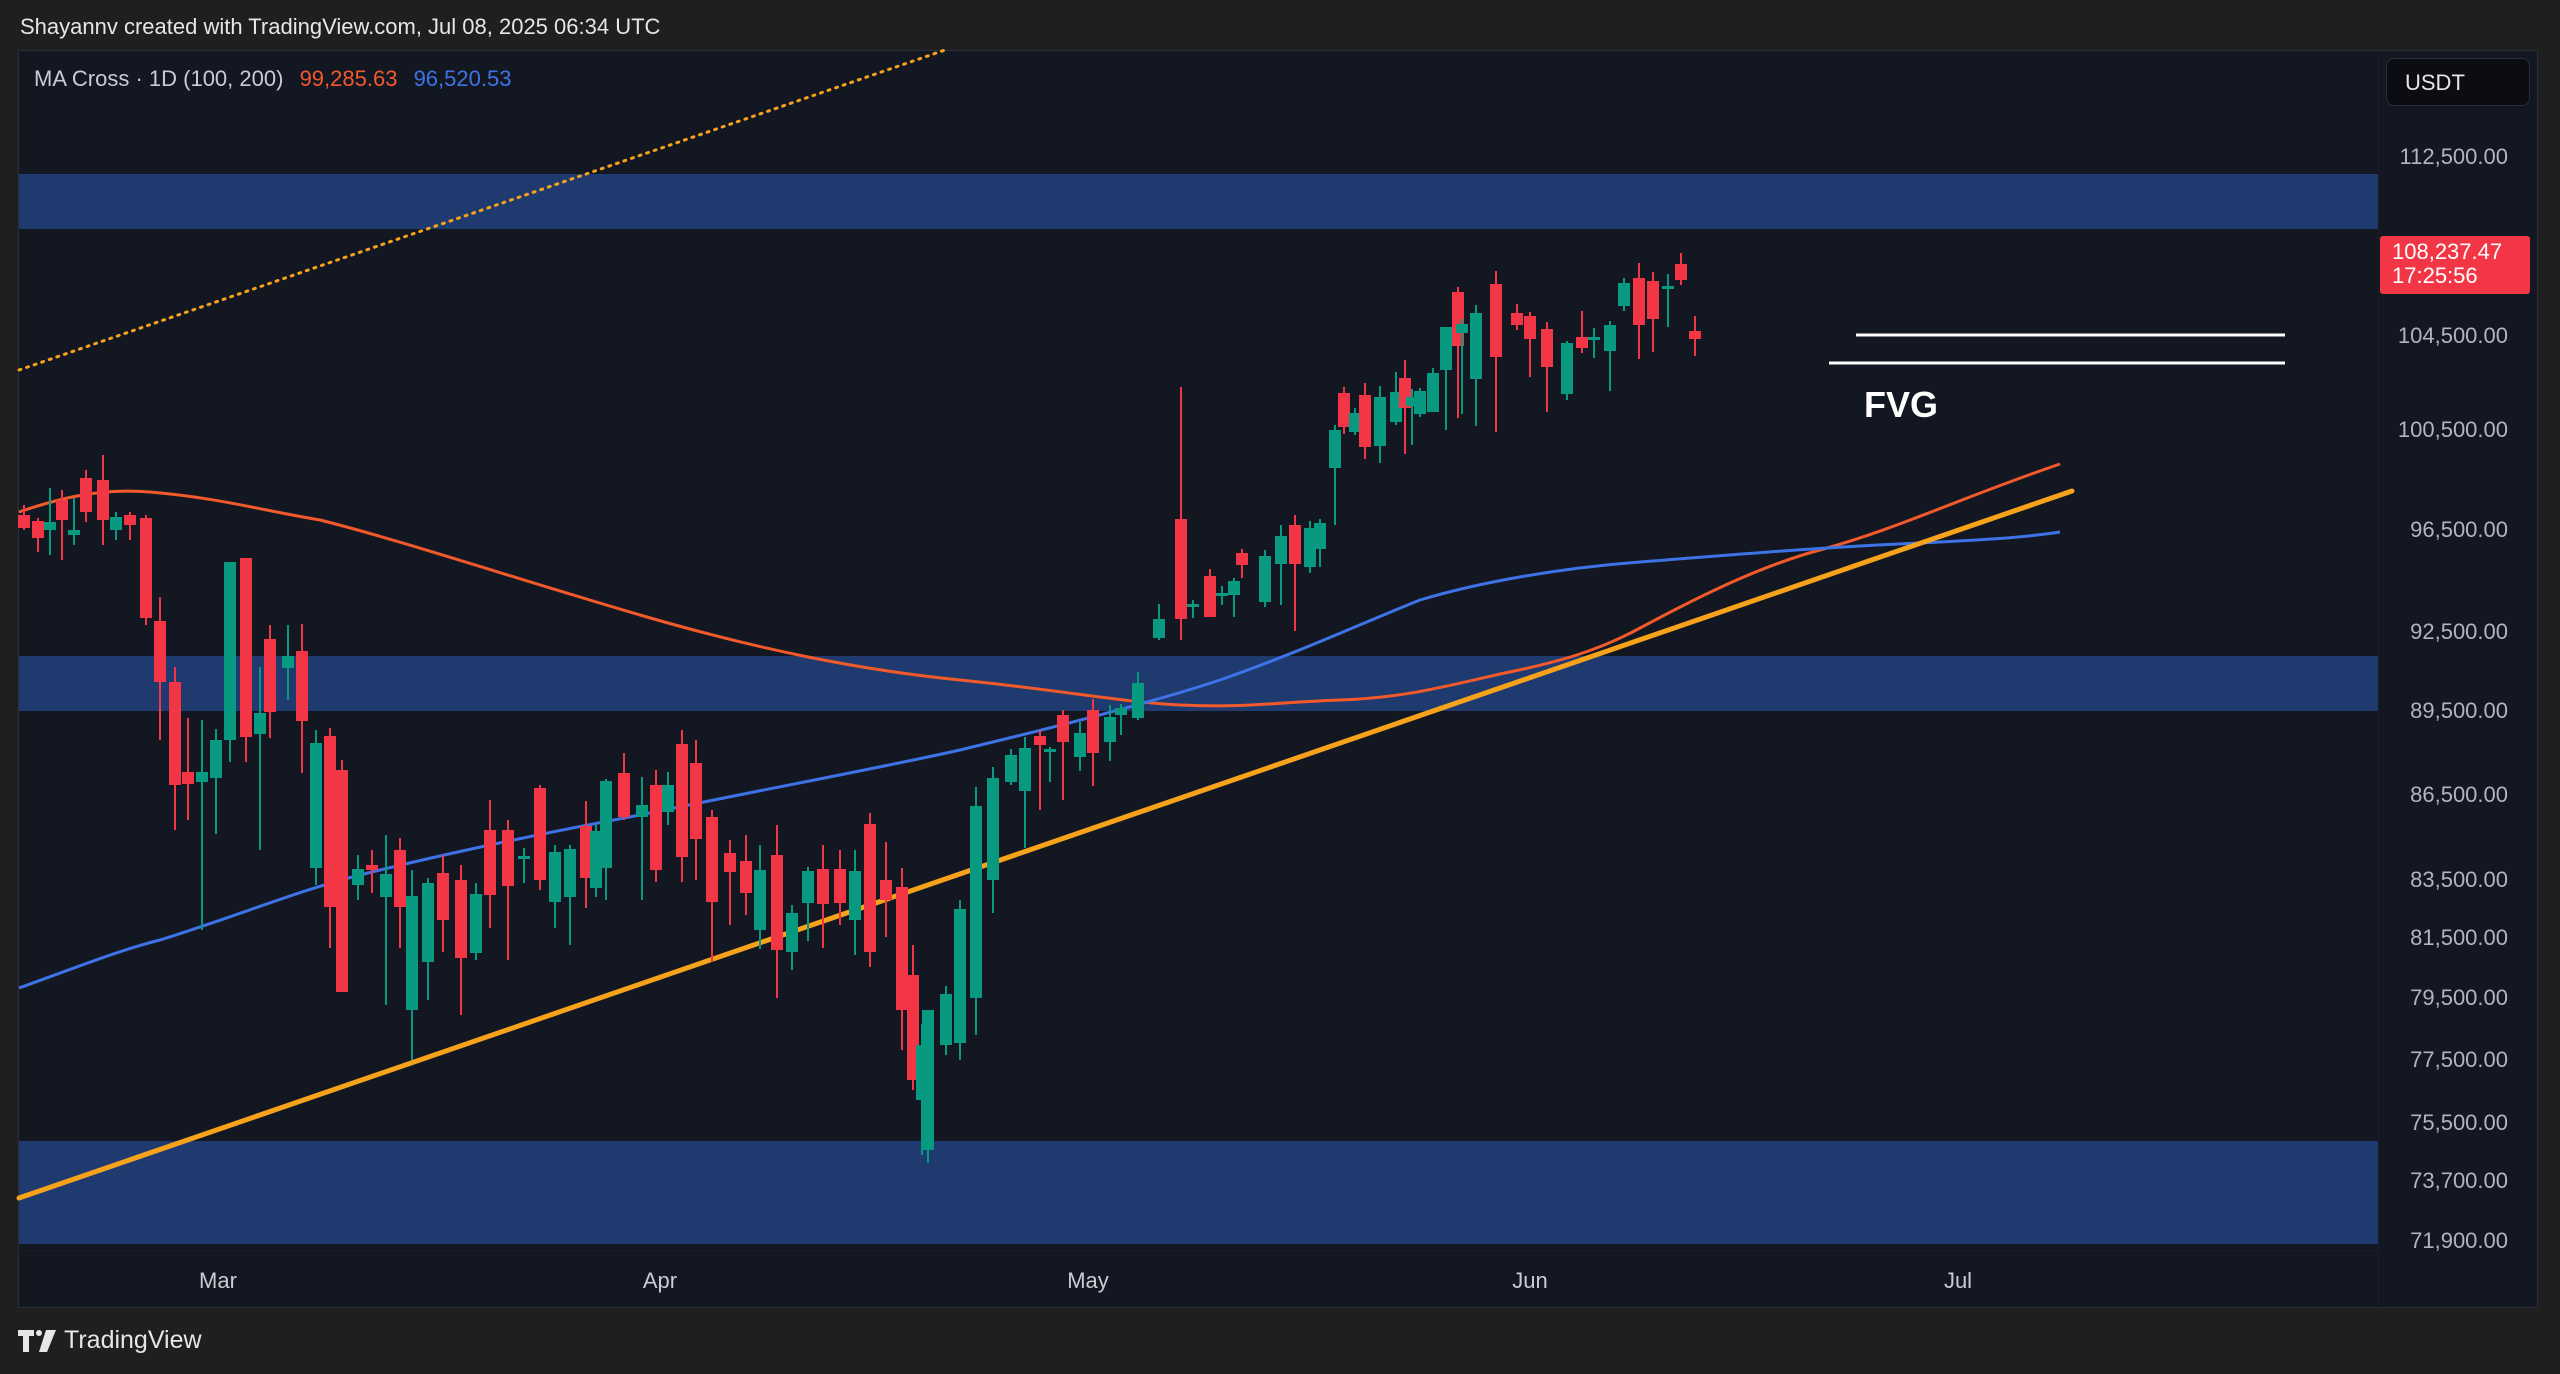  Describe the element at coordinates (133, 1340) in the screenshot. I see `brand-name: TradingView` at that location.